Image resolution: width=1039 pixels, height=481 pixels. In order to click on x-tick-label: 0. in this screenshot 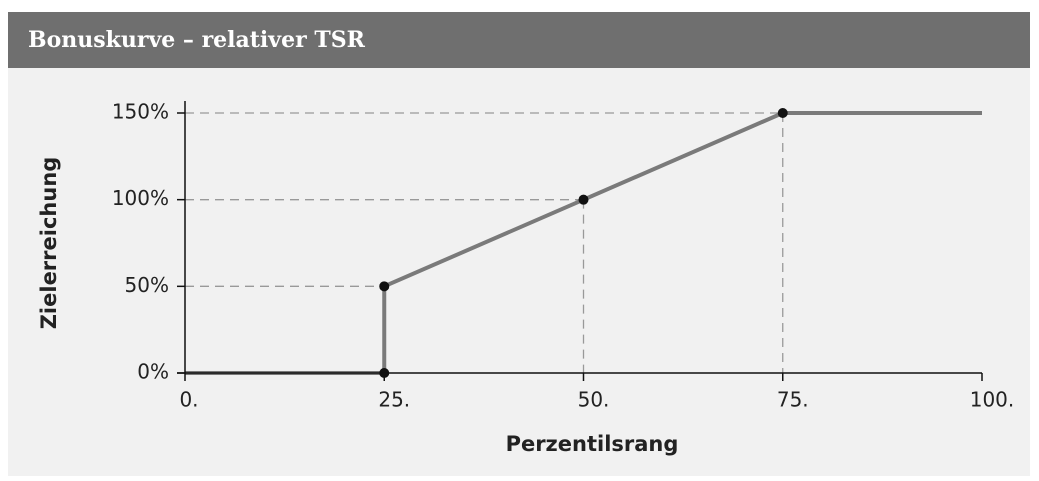, I will do `click(188, 400)`.